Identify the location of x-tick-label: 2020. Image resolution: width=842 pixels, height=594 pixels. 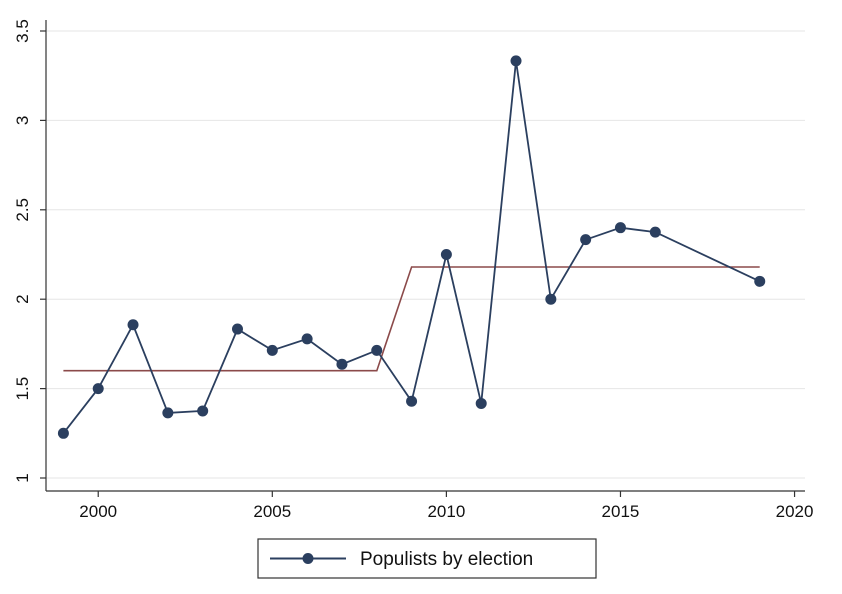
(795, 511).